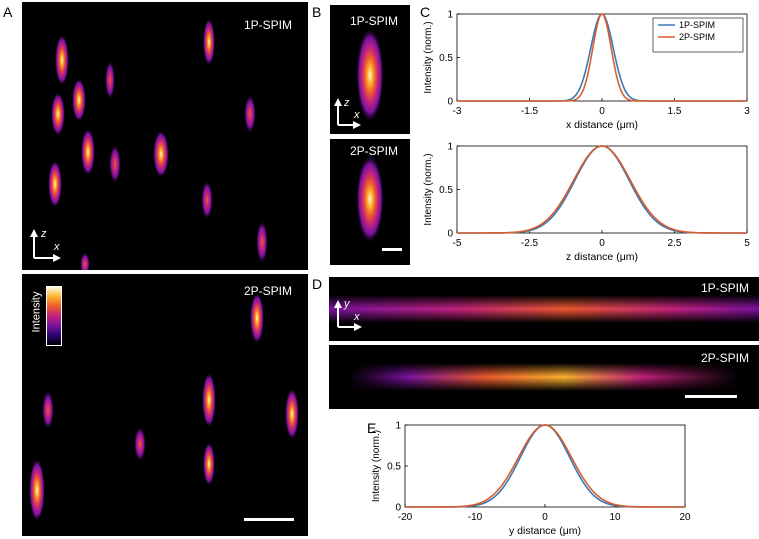  What do you see at coordinates (356, 115) in the screenshot?
I see `axis-b-x-label: x` at bounding box center [356, 115].